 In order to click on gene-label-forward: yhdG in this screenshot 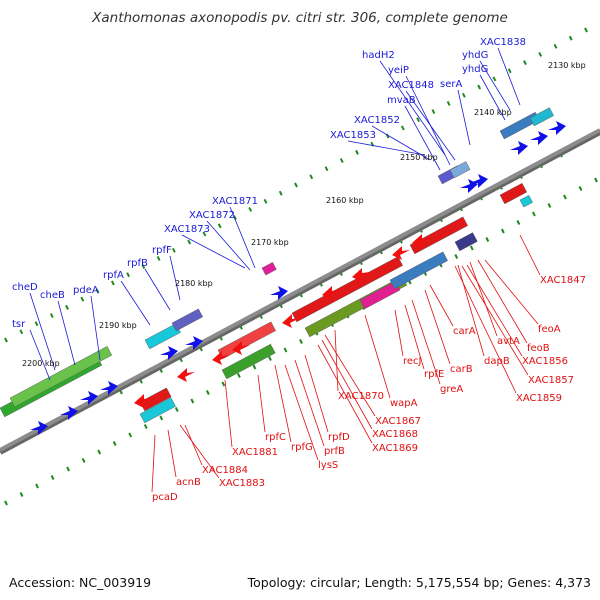, I will do `click(475, 55)`.